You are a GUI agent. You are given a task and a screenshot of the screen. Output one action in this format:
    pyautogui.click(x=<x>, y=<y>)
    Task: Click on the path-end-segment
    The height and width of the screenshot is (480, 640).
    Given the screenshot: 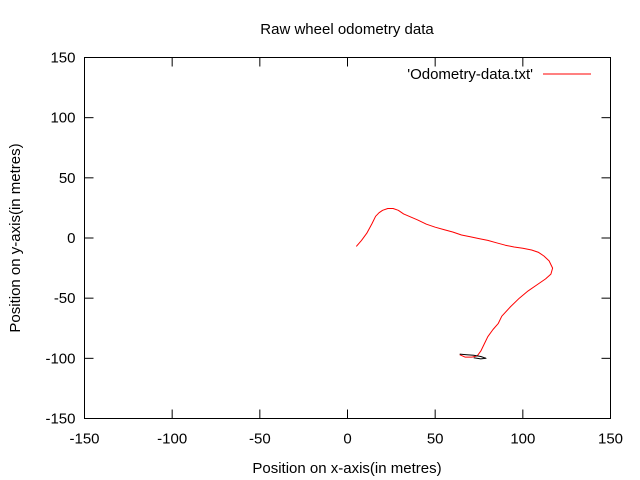 What is the action you would take?
    pyautogui.click(x=473, y=356)
    